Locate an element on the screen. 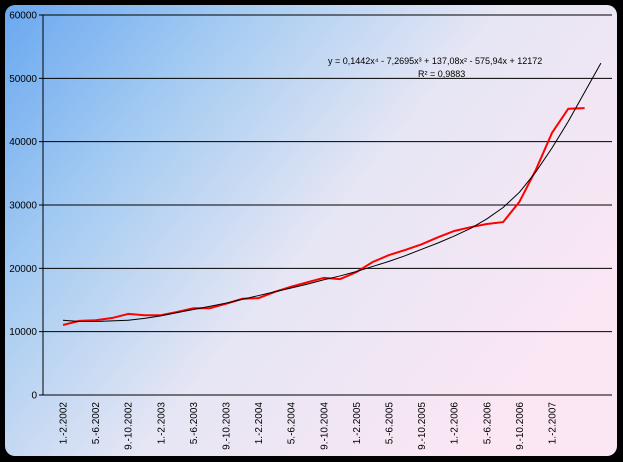  x-tick-label: 5.-6.2002 is located at coordinates (96, 423).